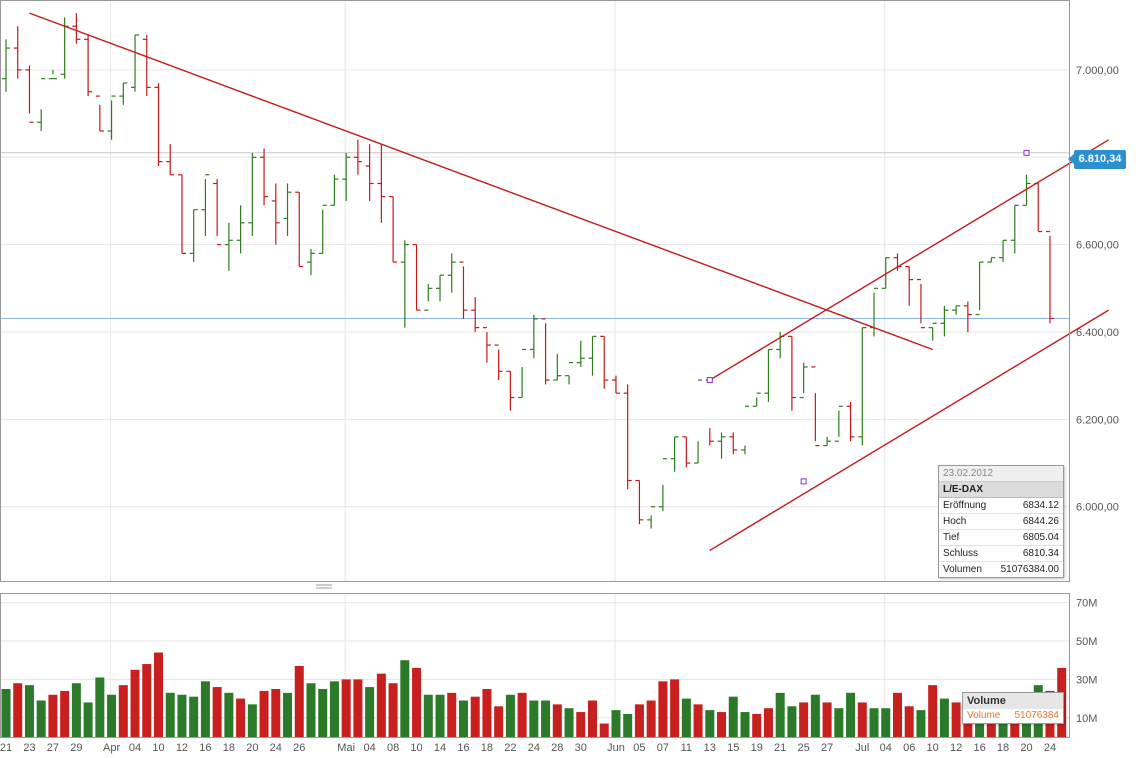  I want to click on x-tick-label: Mai, so click(346, 748).